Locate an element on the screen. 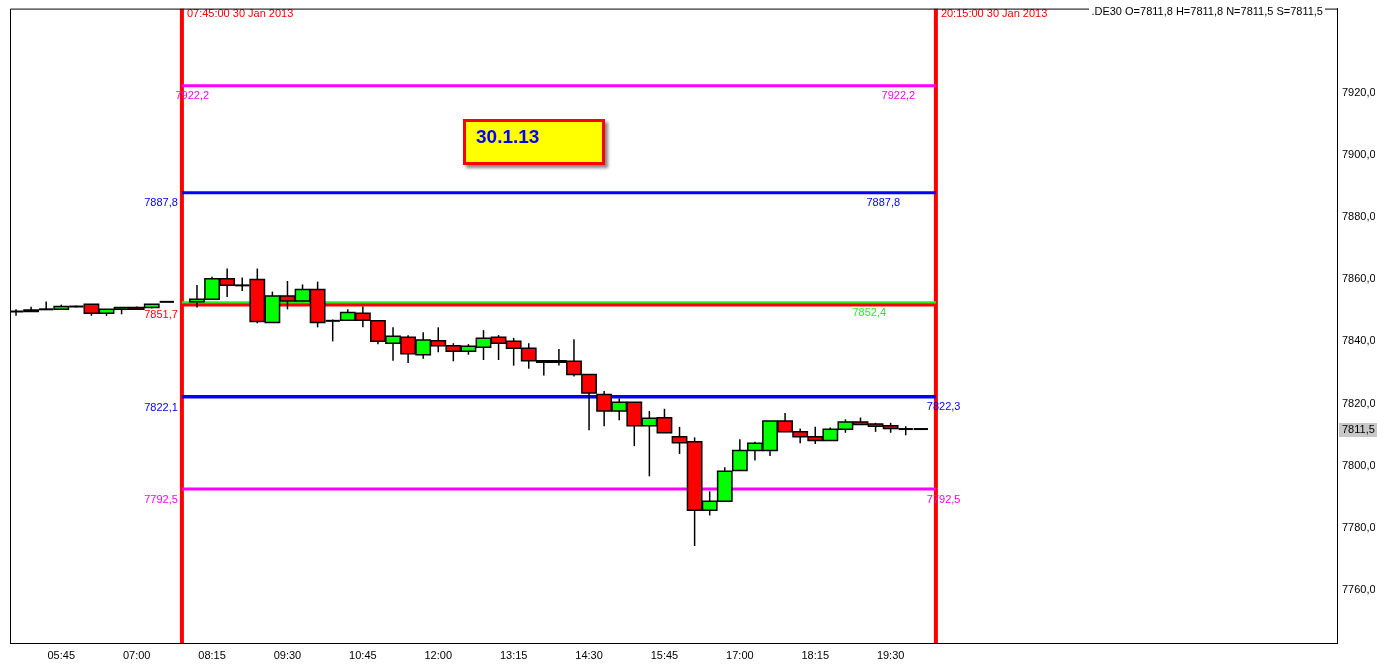  y-tick-label: 7900,0 is located at coordinates (1359, 153).